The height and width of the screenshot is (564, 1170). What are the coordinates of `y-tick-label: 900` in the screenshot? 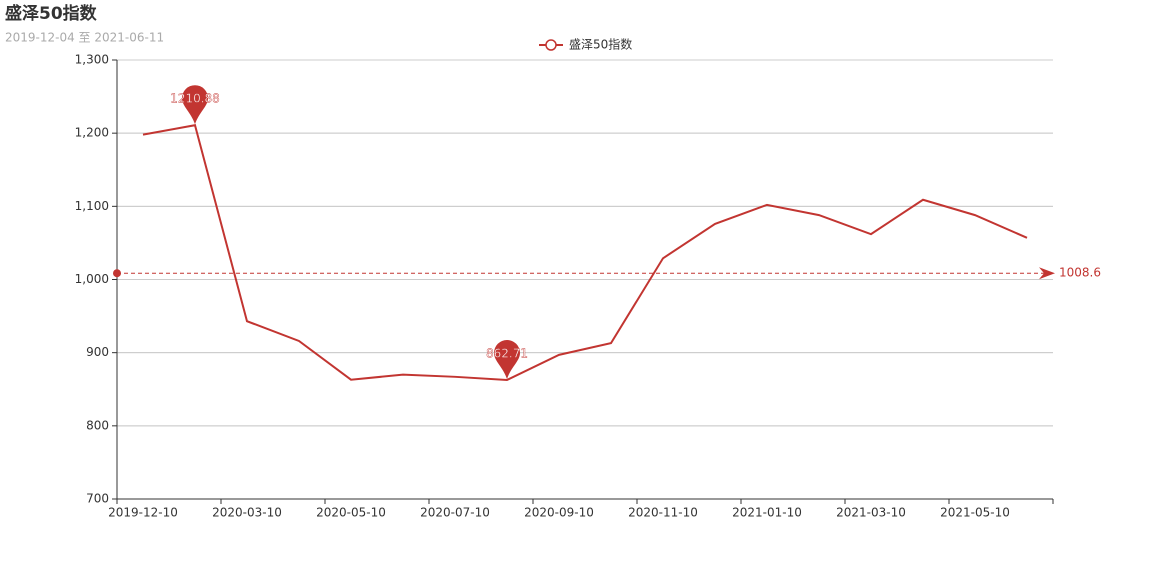 It's located at (97, 352).